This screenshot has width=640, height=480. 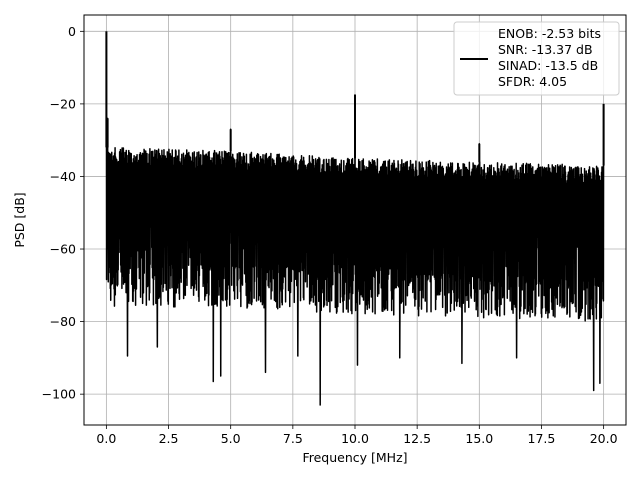 What do you see at coordinates (106, 438) in the screenshot?
I see `x-tick-label: 0.0` at bounding box center [106, 438].